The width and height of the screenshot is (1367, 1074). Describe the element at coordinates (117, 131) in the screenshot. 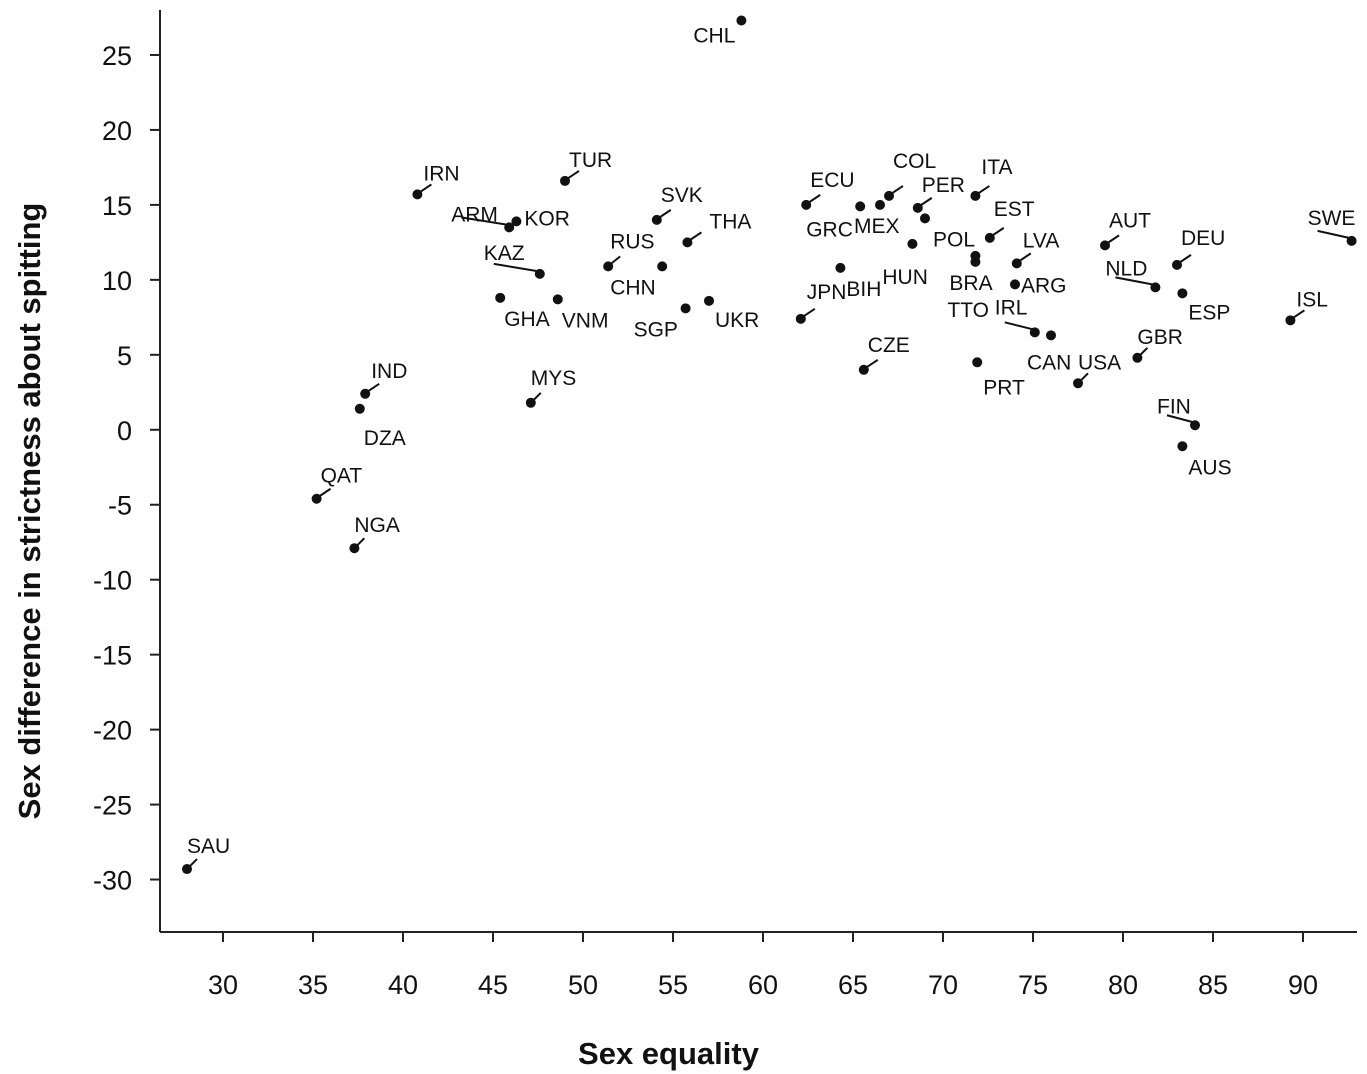

I see `y-tick-label: 20` at that location.